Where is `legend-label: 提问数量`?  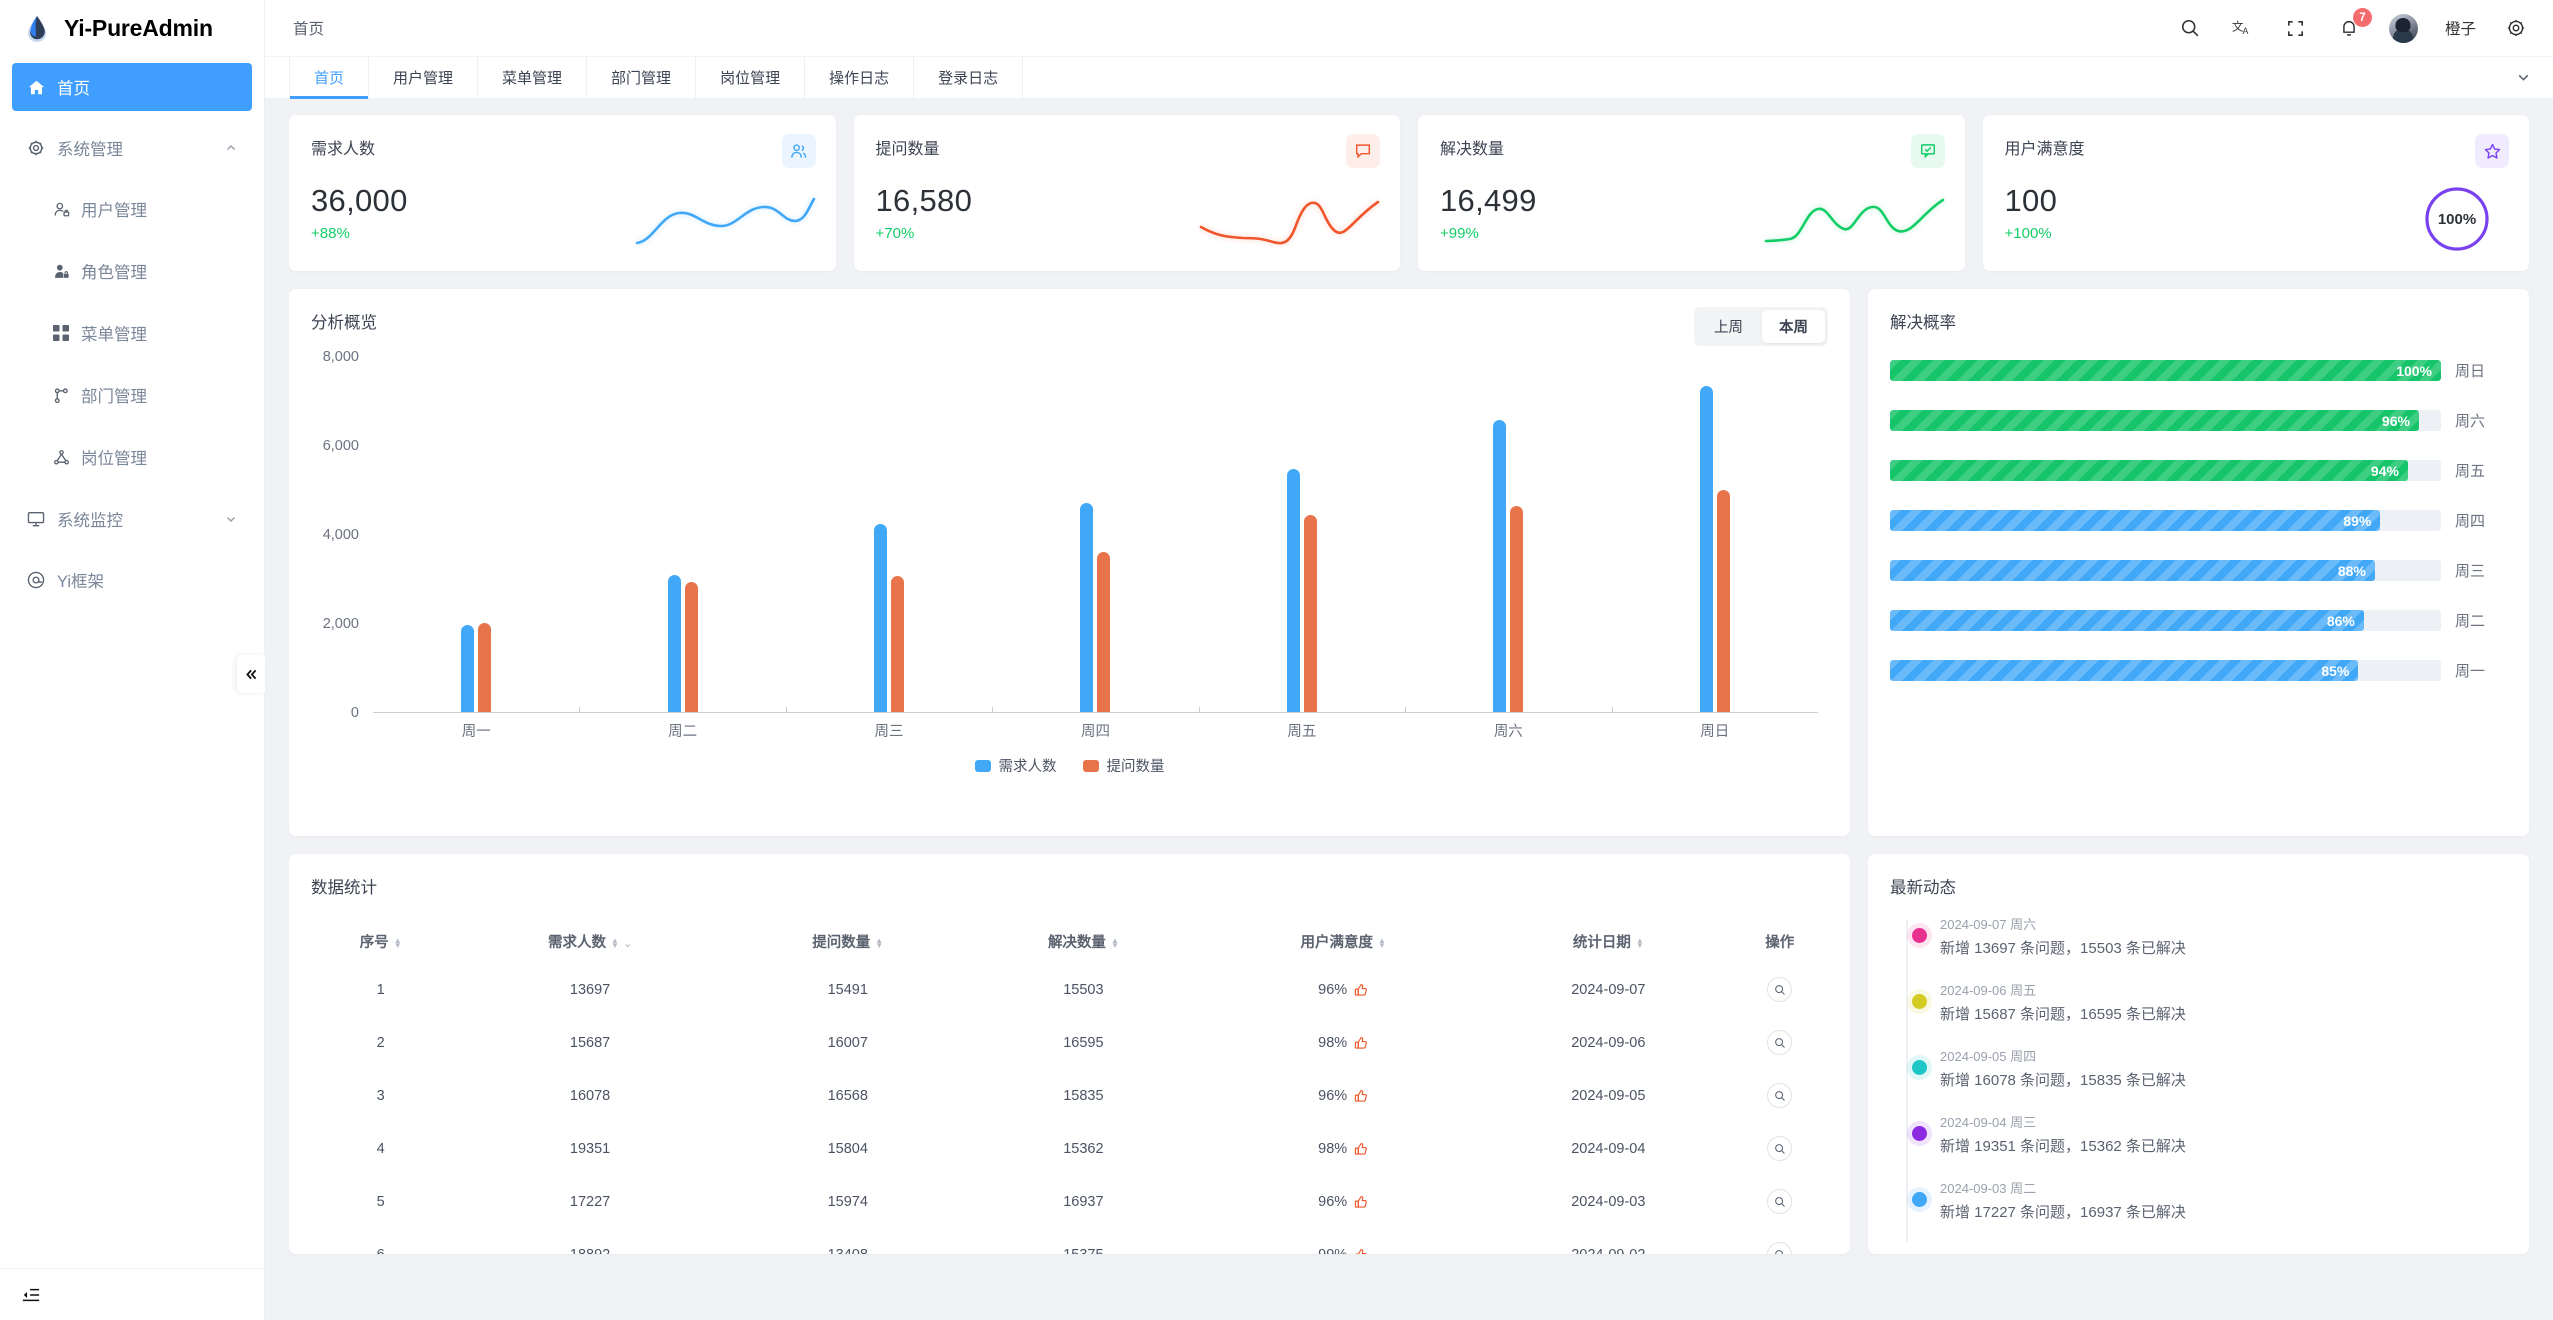 legend-label: 提问数量 is located at coordinates (1135, 767).